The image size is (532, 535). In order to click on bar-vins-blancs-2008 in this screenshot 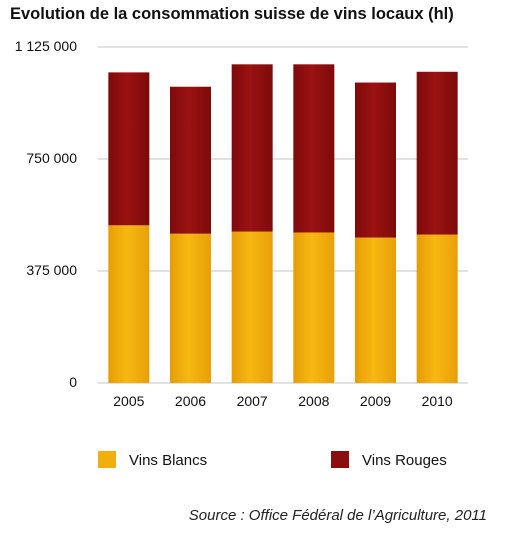, I will do `click(314, 307)`.